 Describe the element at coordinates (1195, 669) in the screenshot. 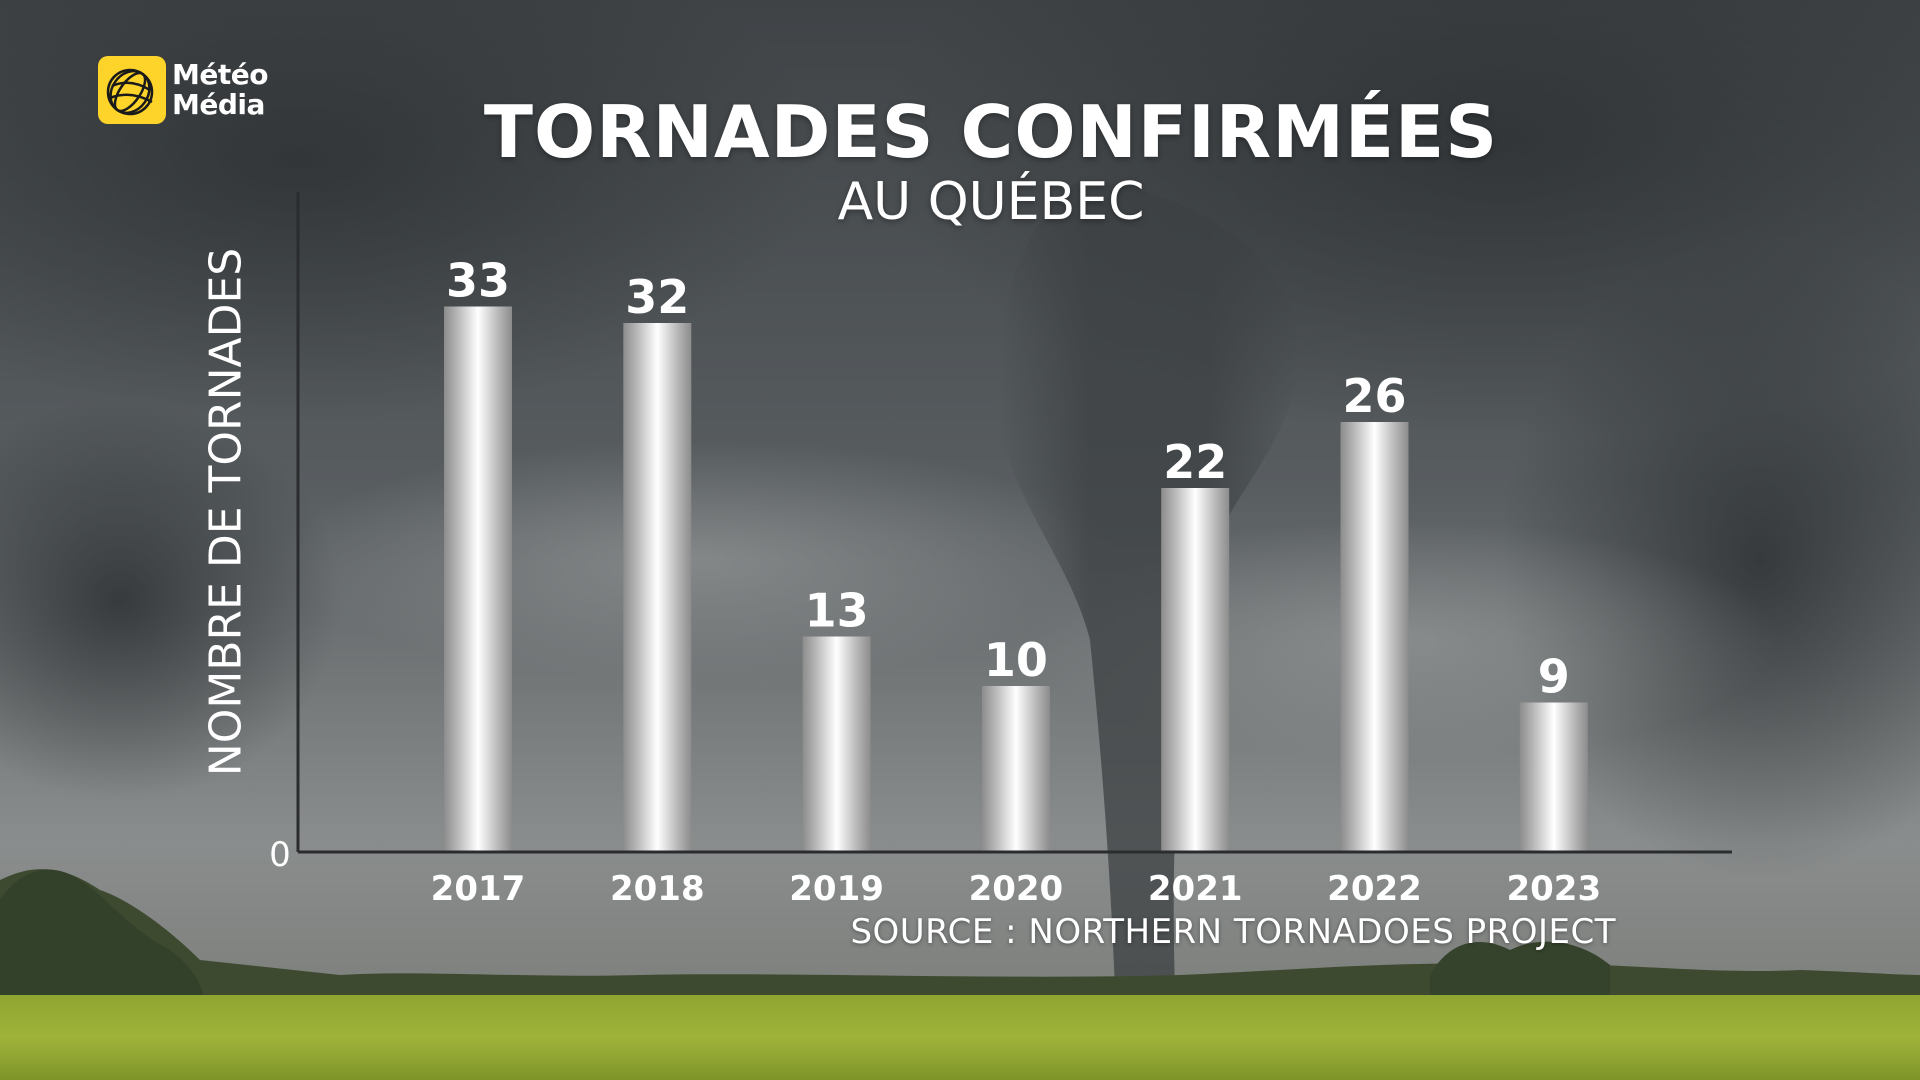

I see `bar-2021` at that location.